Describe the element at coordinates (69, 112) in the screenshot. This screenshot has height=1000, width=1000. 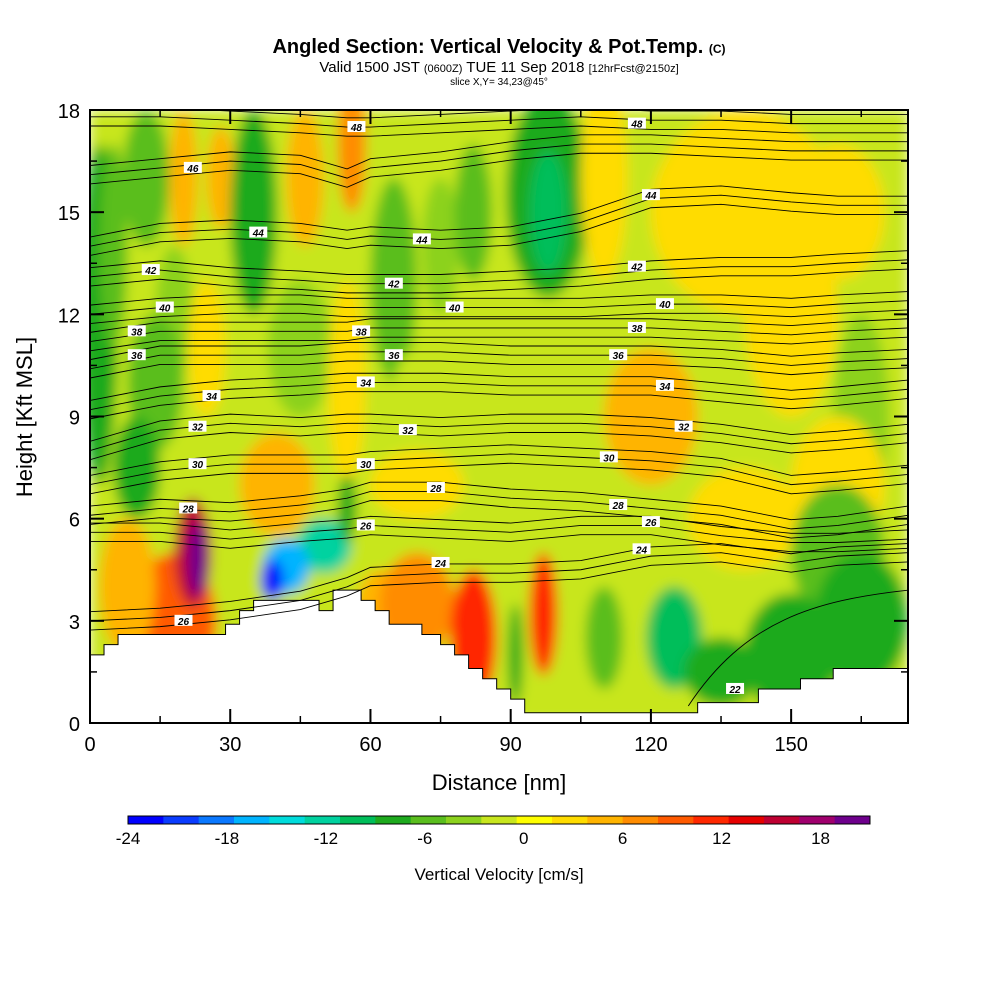
I see `y-tick-label: 18` at that location.